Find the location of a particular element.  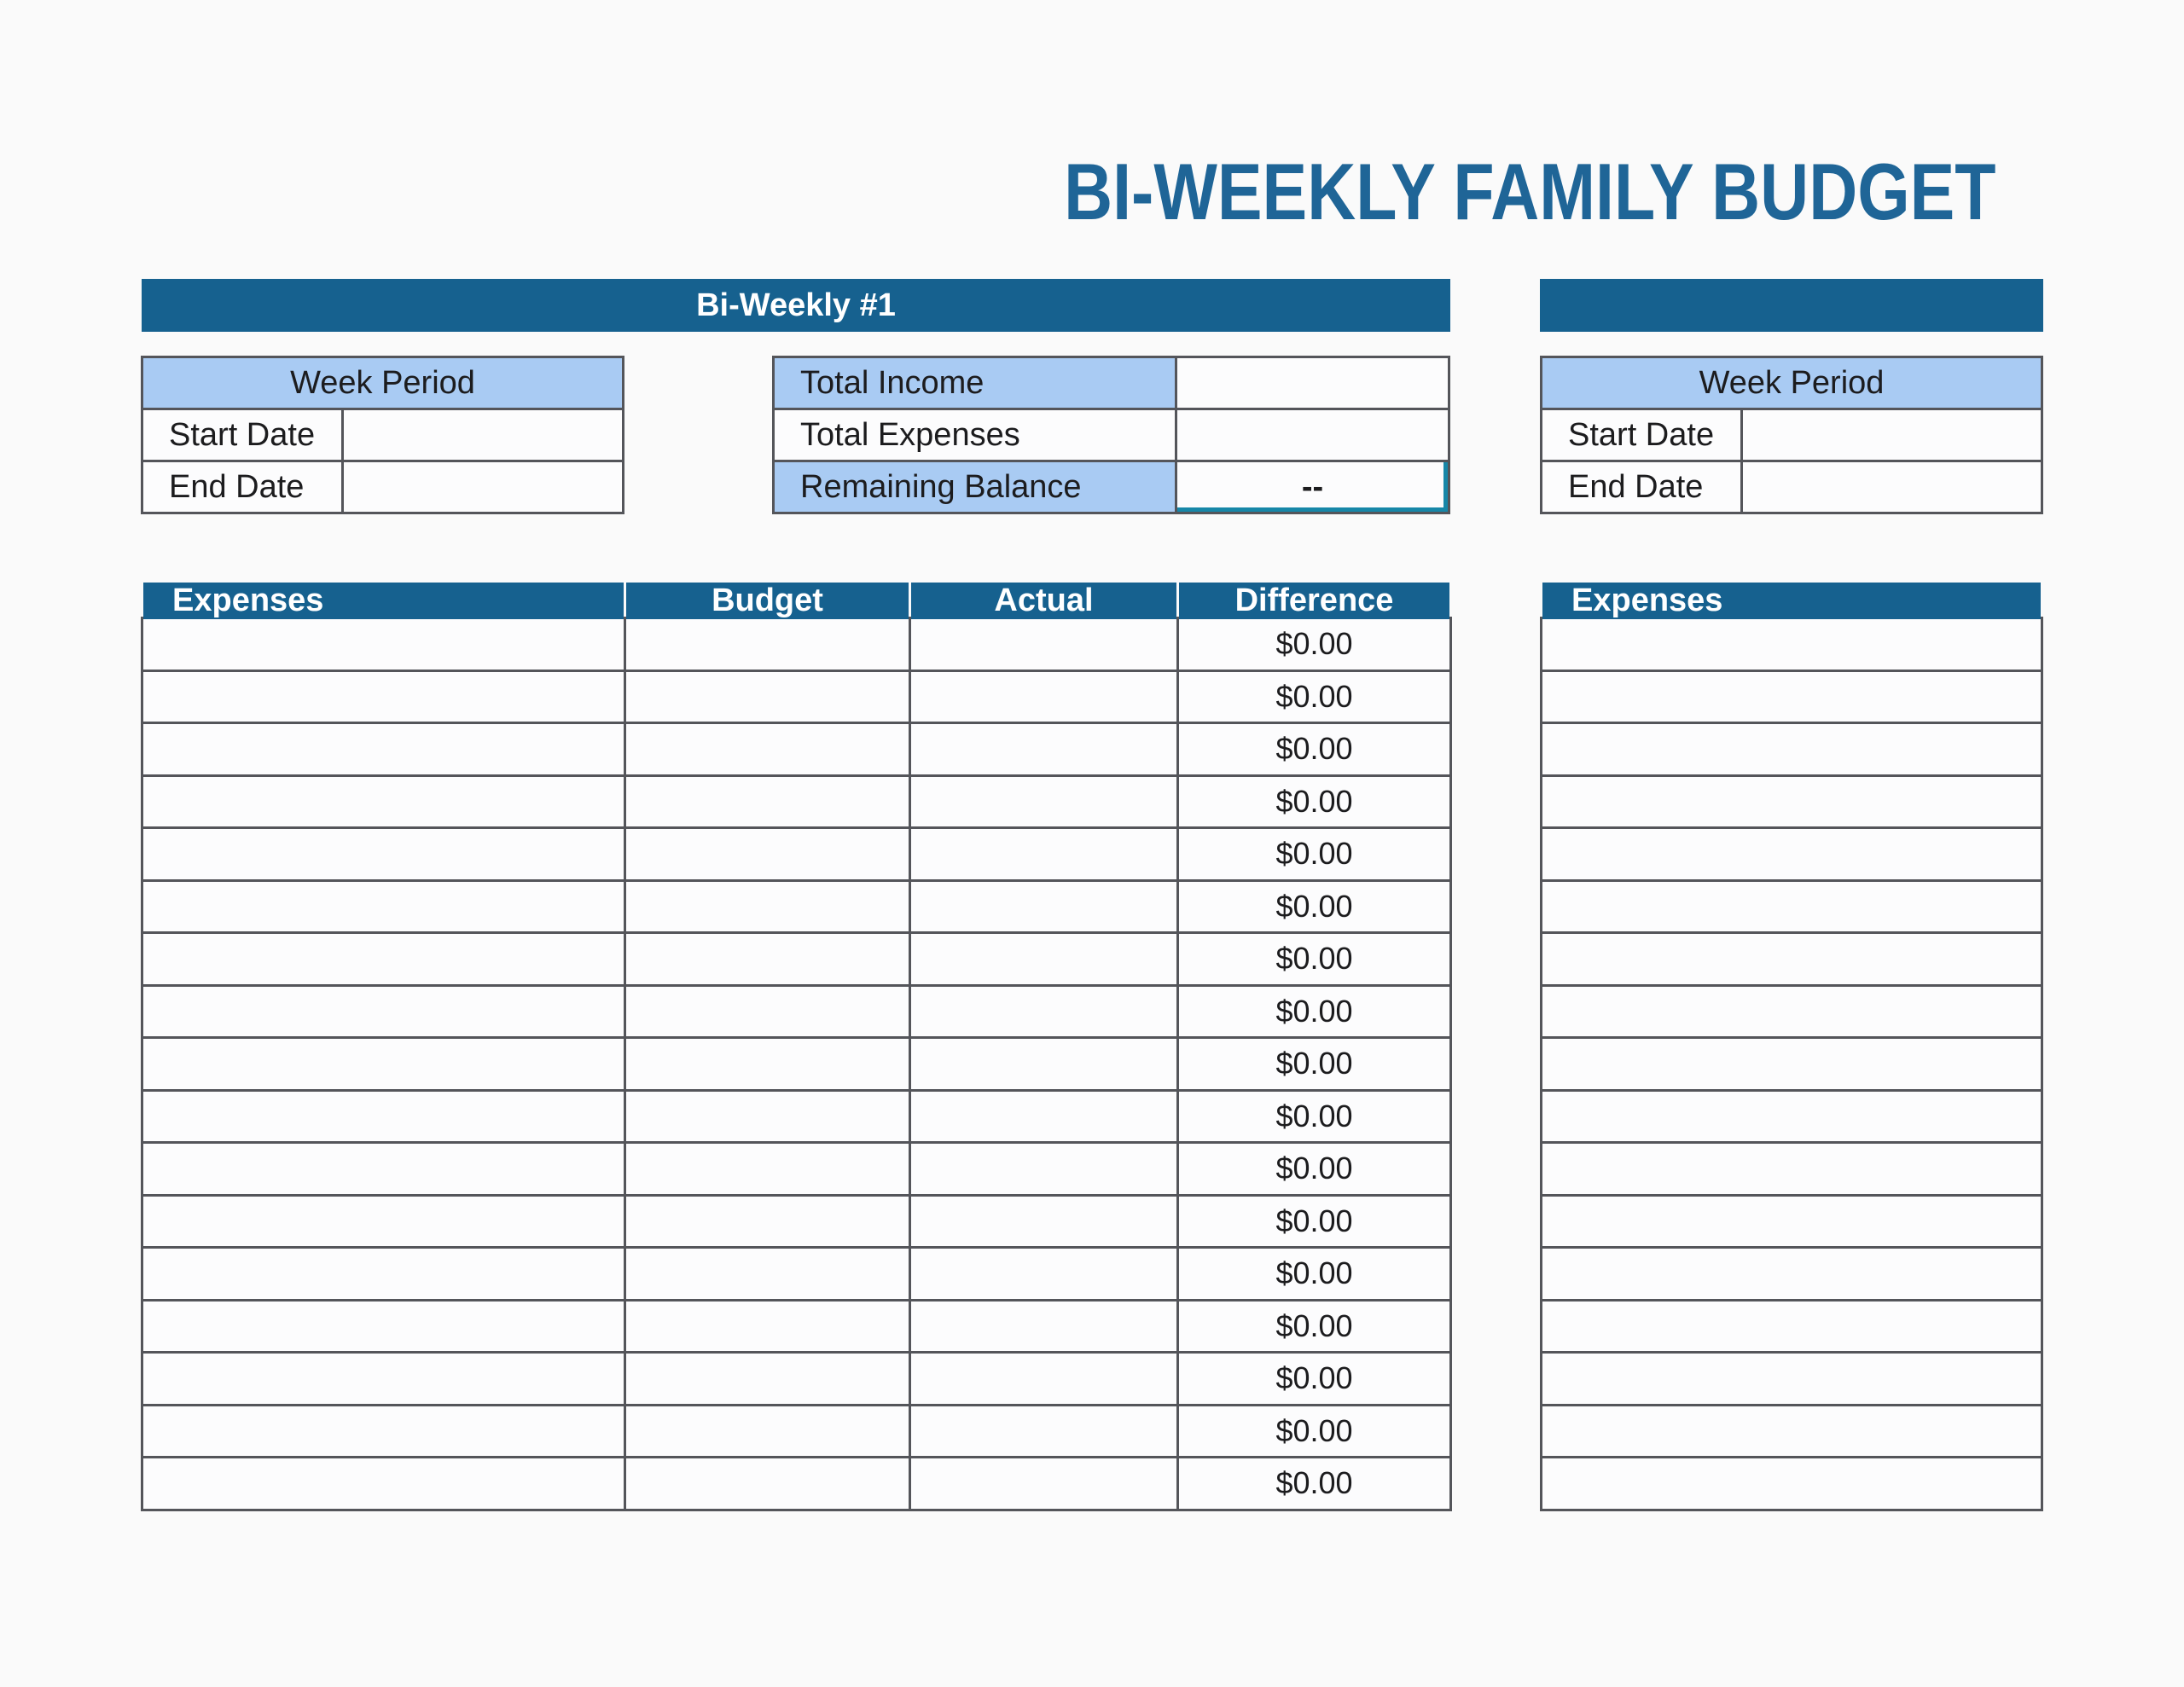

end-date-label-2: End Date is located at coordinates (1641, 487).